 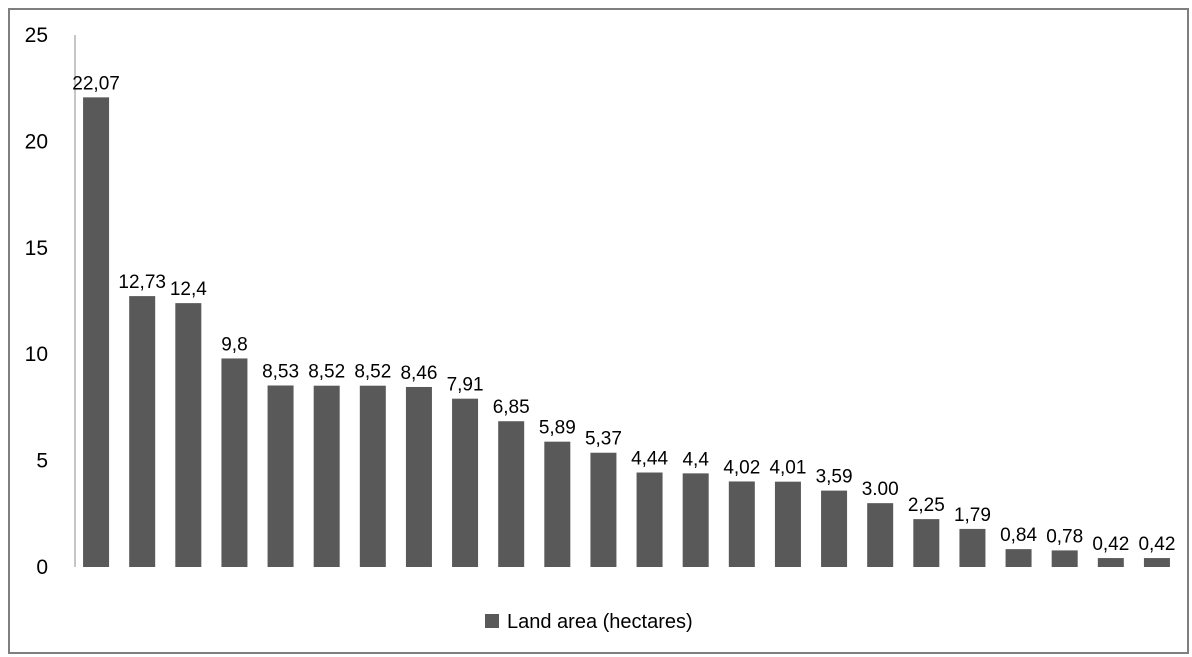 I want to click on bar-value-label: 3.00, so click(x=880, y=489).